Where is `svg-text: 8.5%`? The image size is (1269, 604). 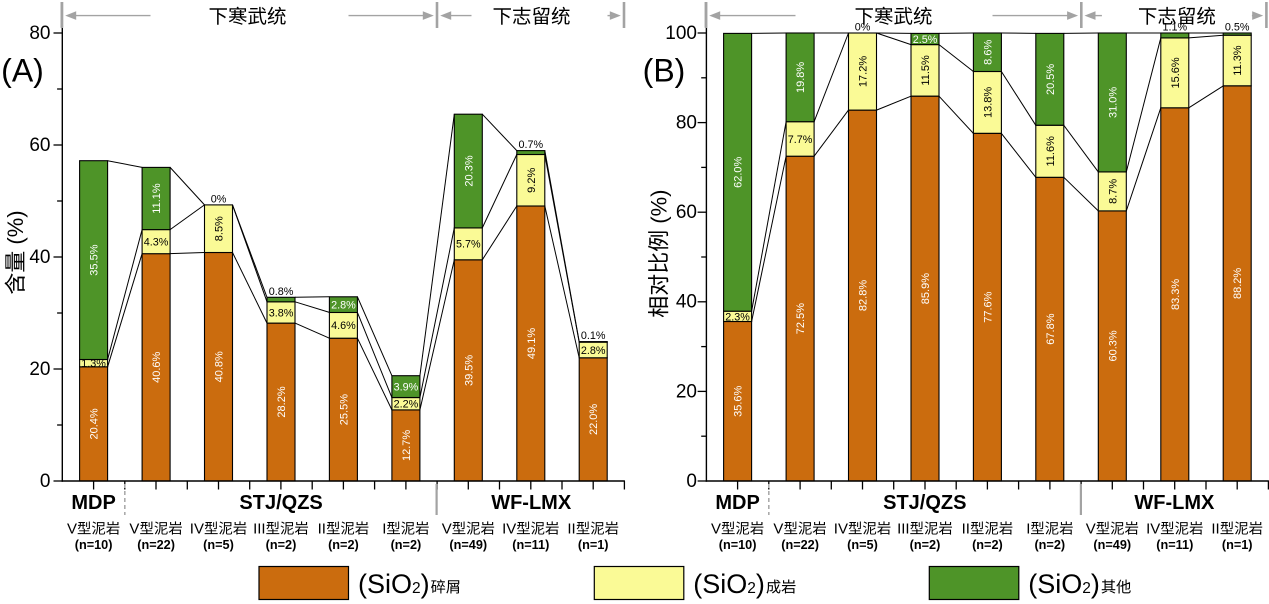 svg-text: 8.5% is located at coordinates (220, 228).